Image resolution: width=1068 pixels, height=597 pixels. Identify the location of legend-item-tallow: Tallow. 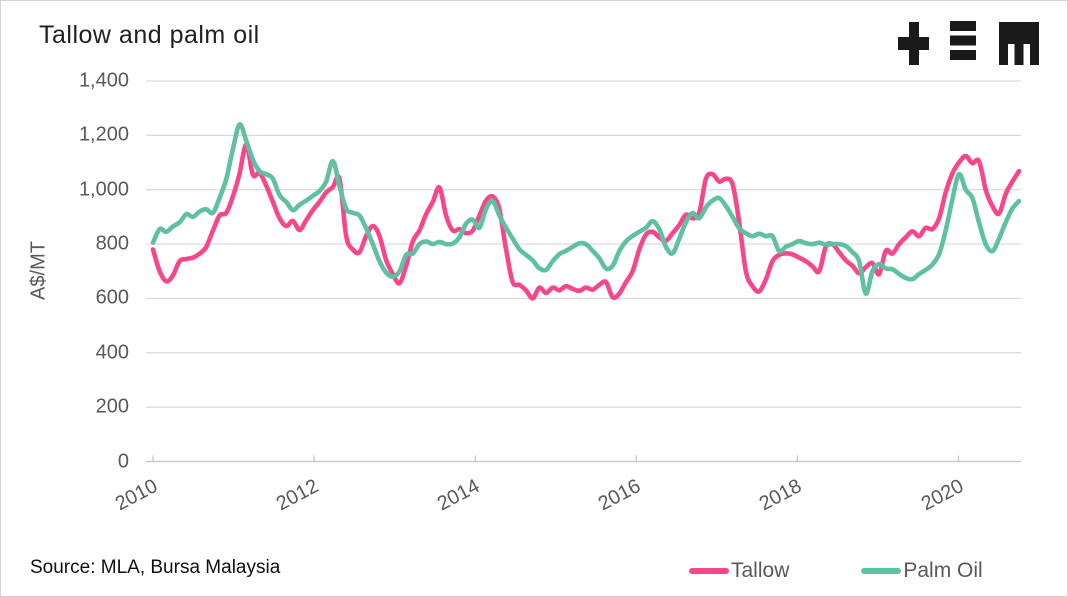
(739, 571).